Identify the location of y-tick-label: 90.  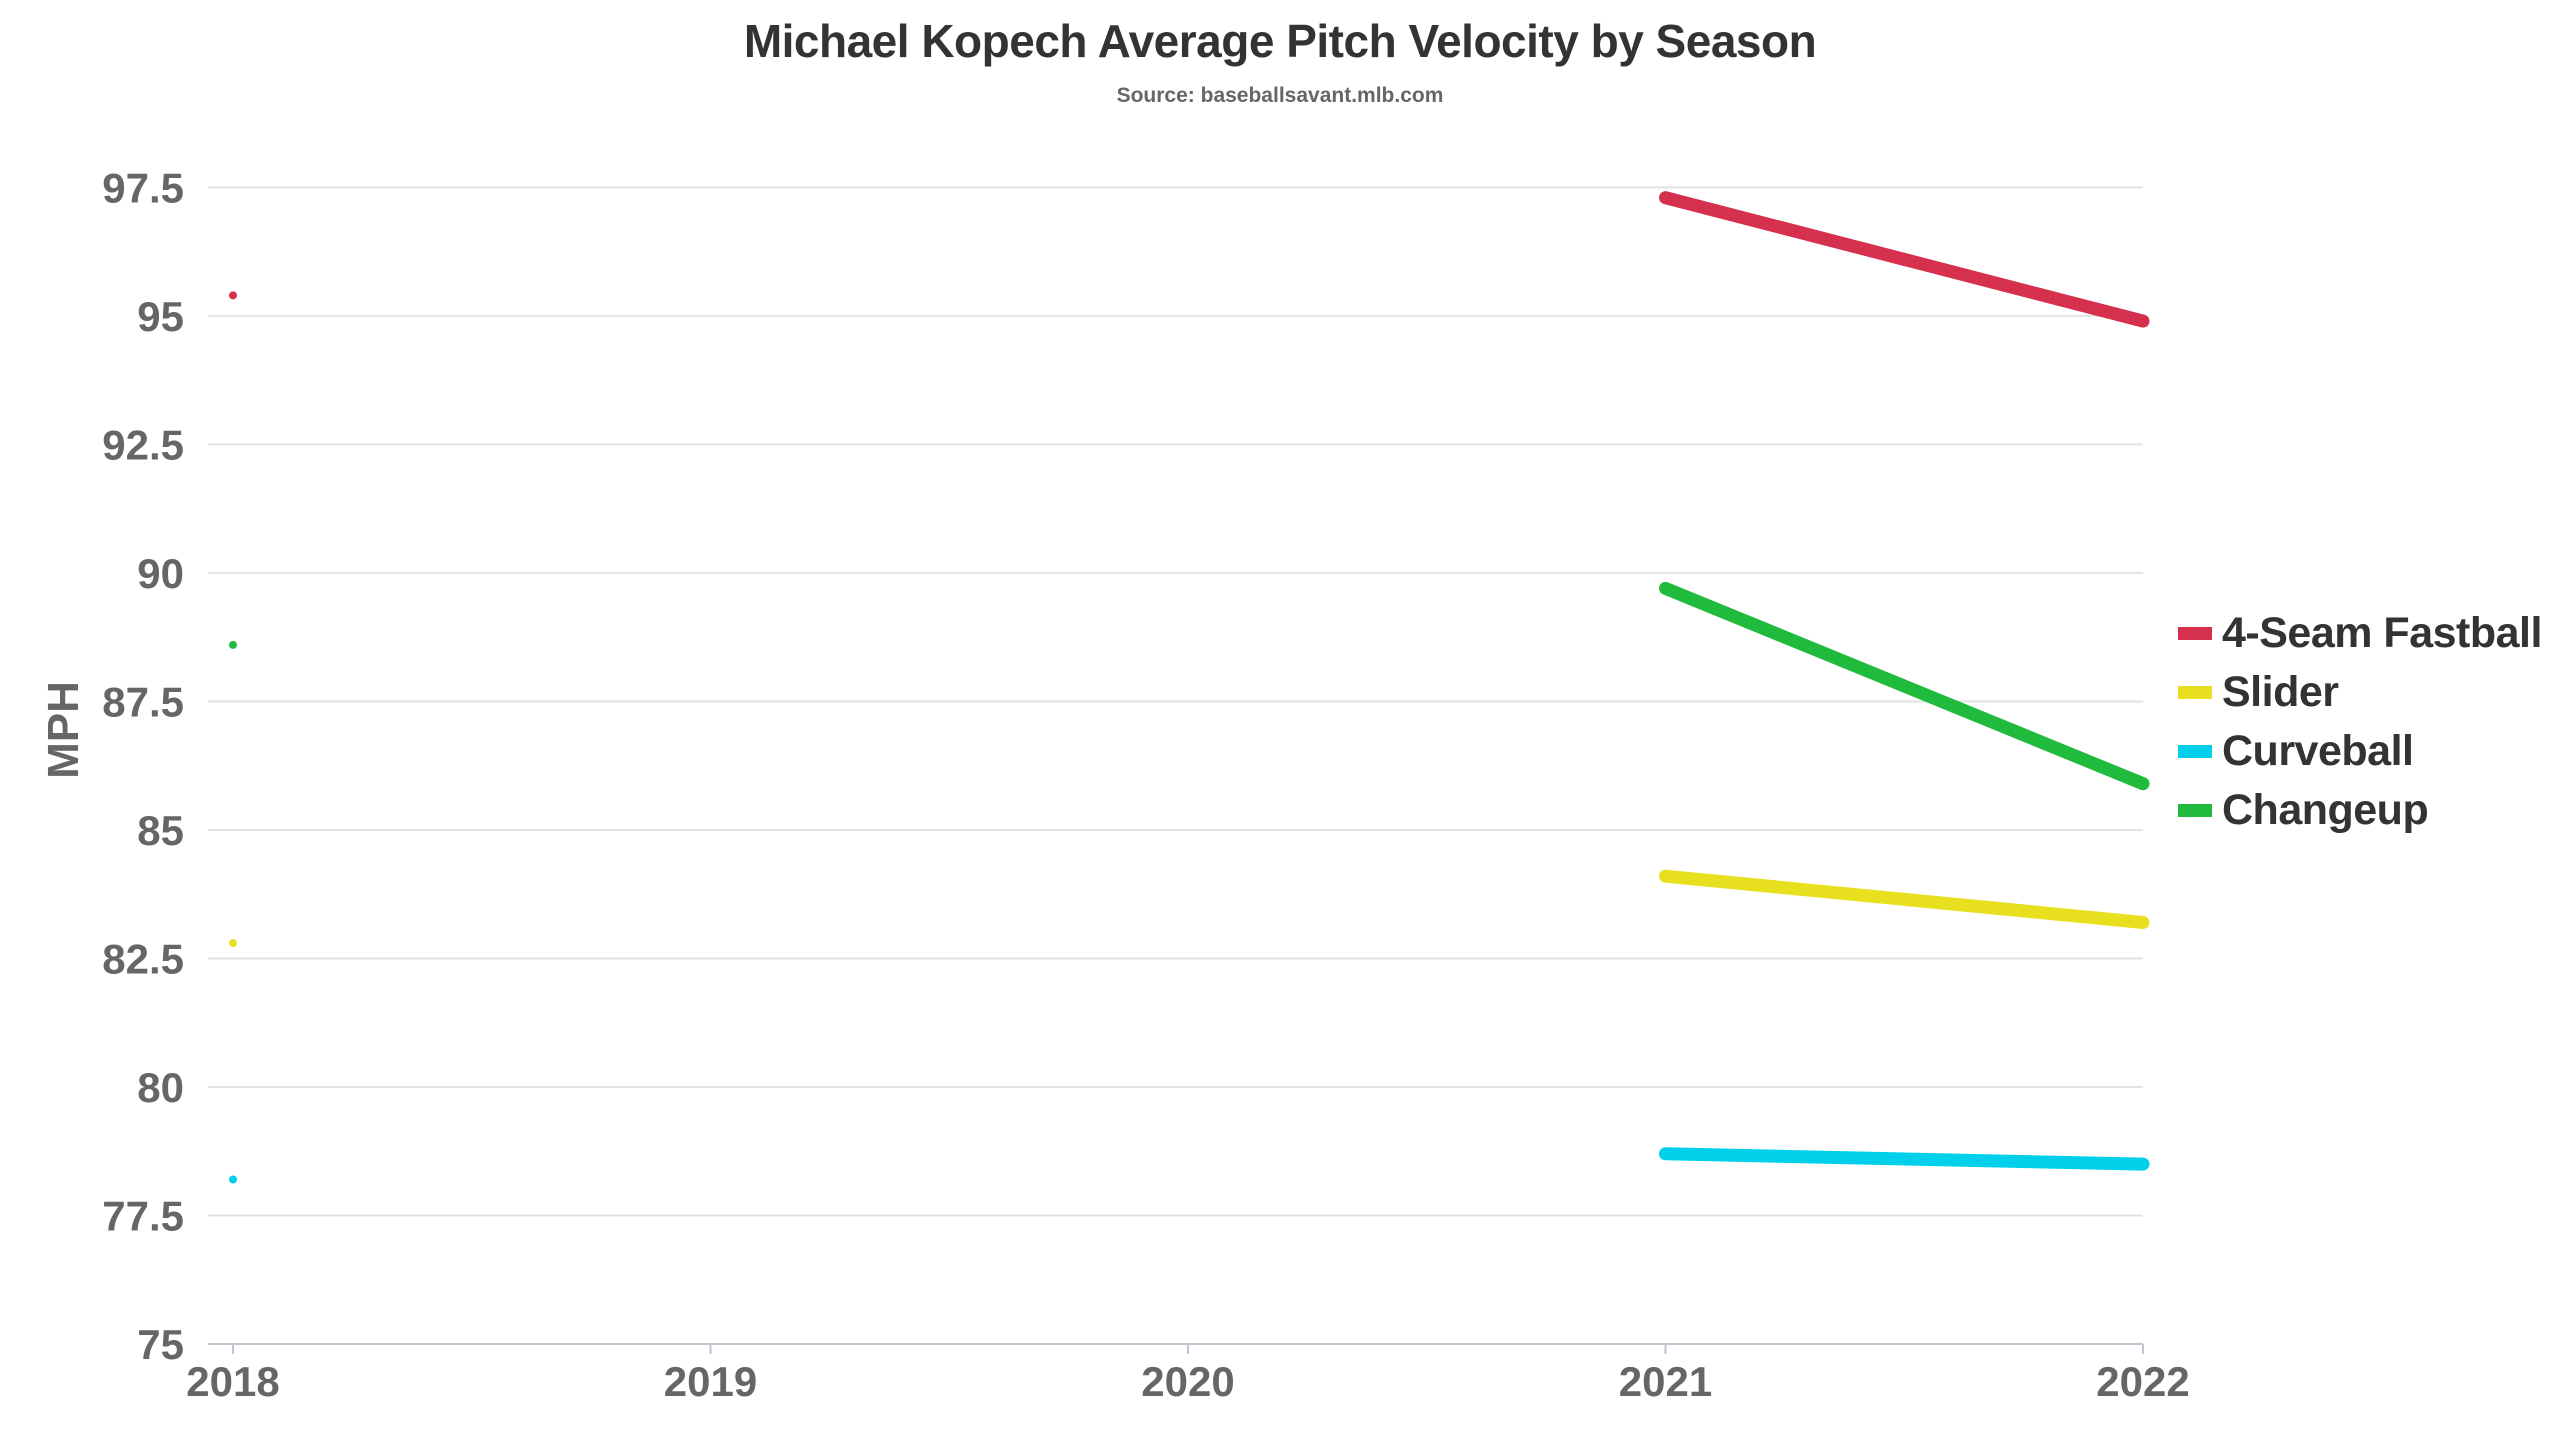
(160, 573).